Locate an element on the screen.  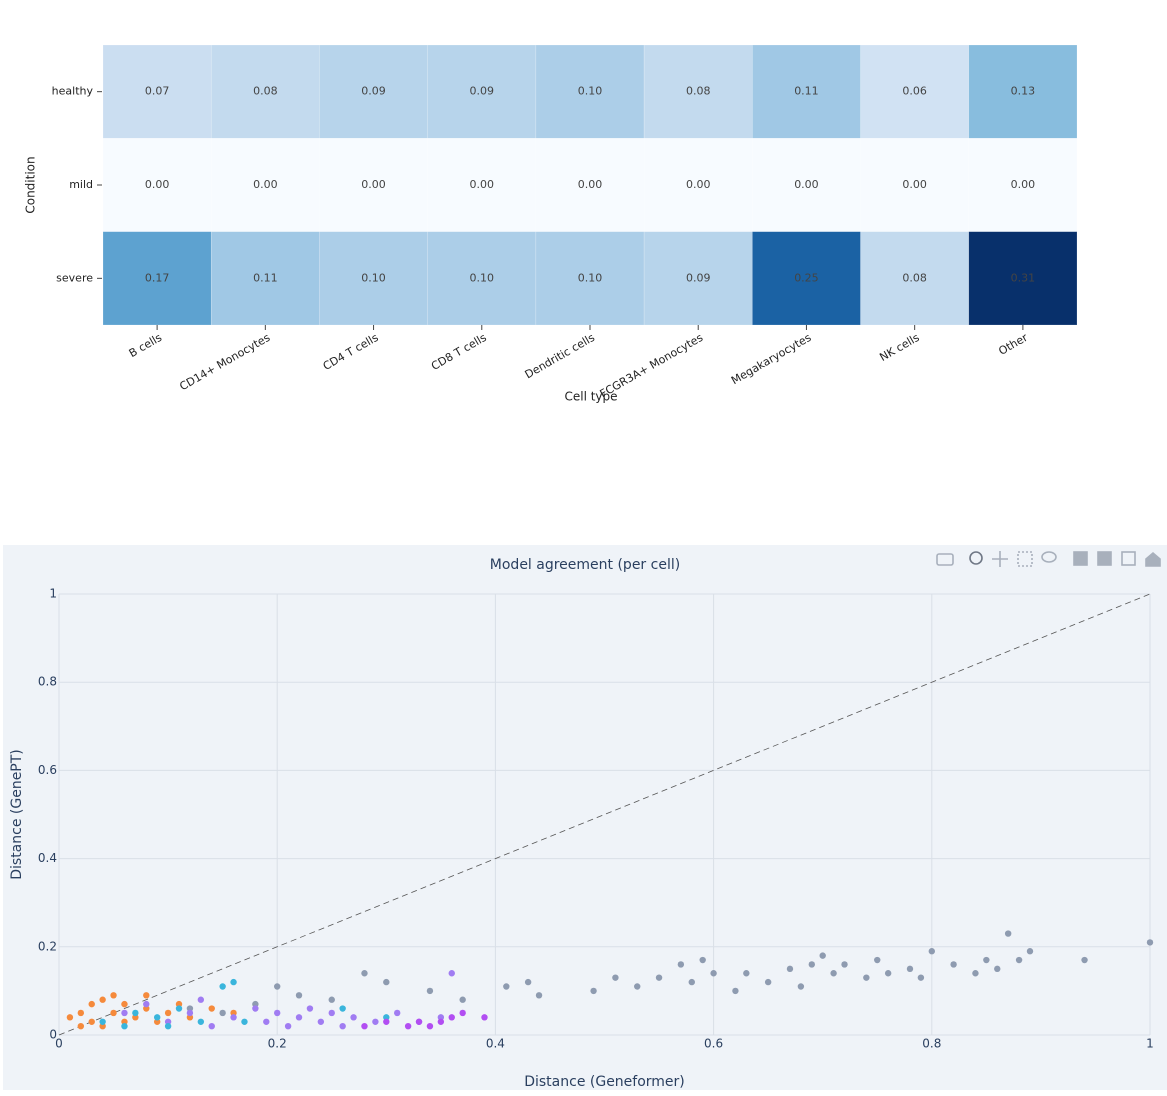
y-axis-title: Distance (GenePT) is located at coordinates (17, 814).